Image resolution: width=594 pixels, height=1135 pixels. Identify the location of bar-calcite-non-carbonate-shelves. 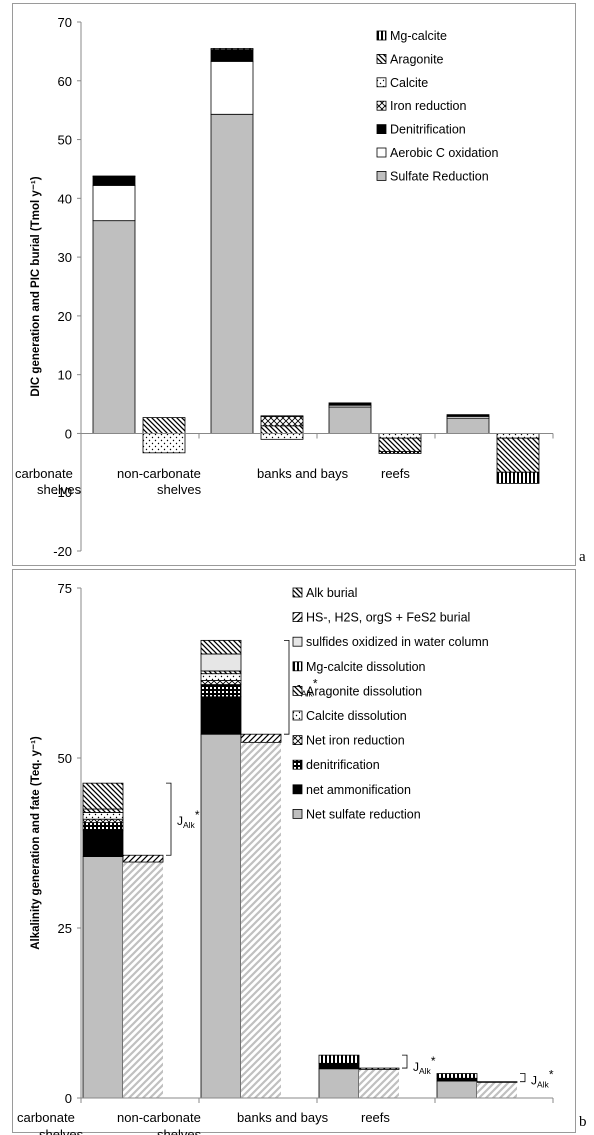
(282, 436).